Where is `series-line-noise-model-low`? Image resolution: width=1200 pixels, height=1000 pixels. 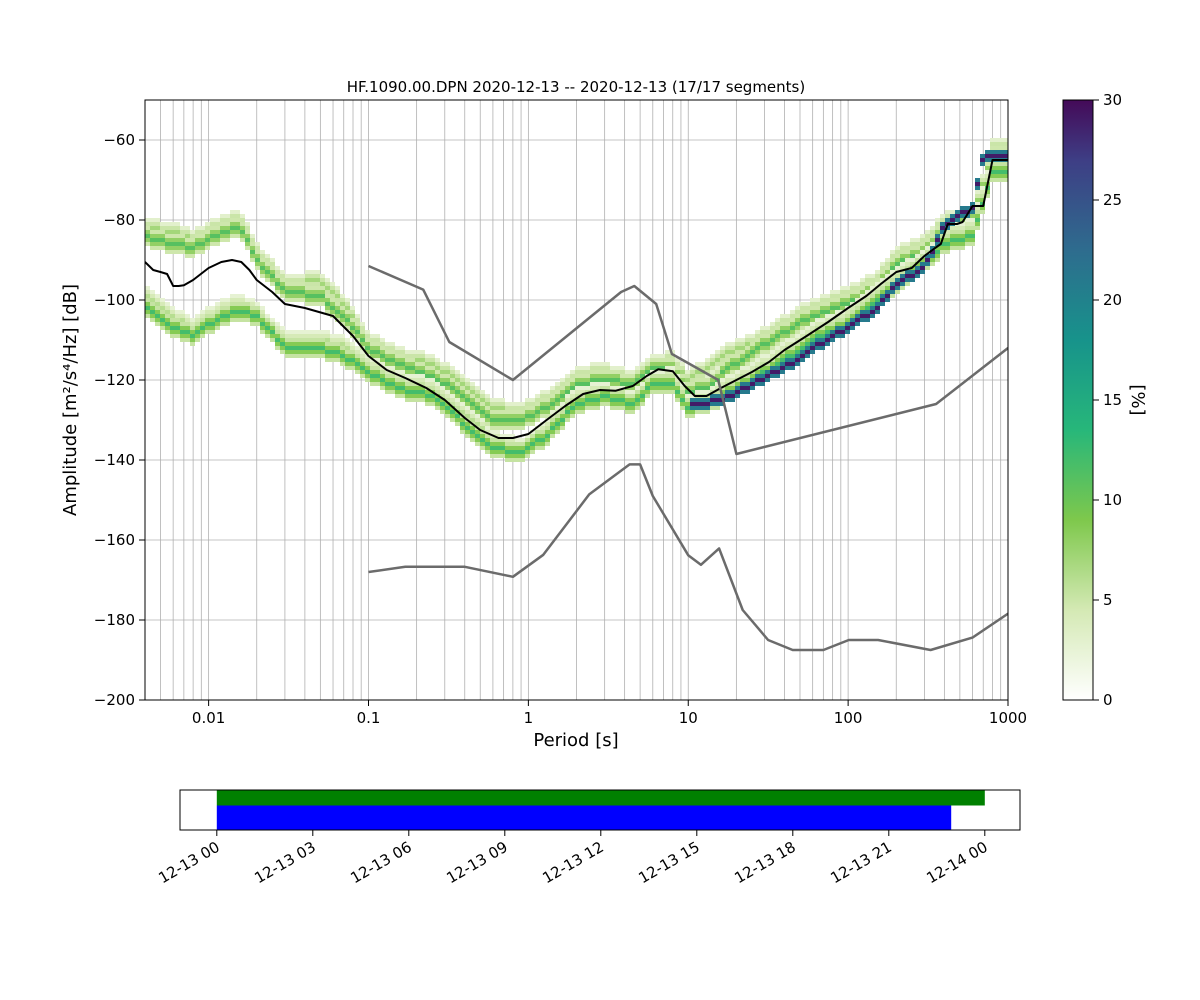 series-line-noise-model-low is located at coordinates (688, 557).